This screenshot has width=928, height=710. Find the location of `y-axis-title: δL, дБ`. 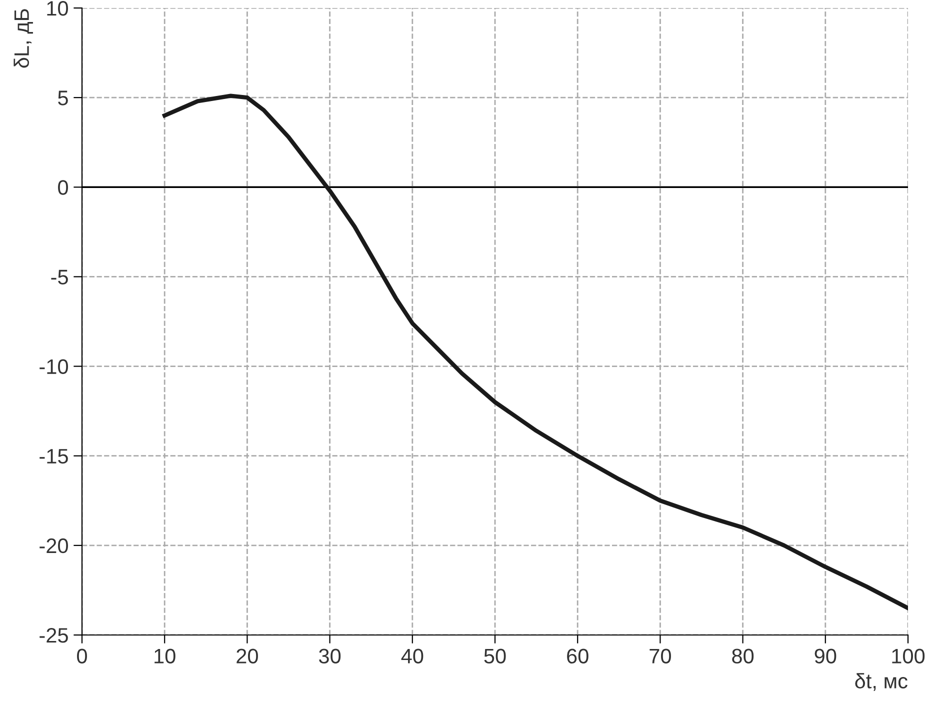

y-axis-title: δL, дБ is located at coordinates (23, 38).